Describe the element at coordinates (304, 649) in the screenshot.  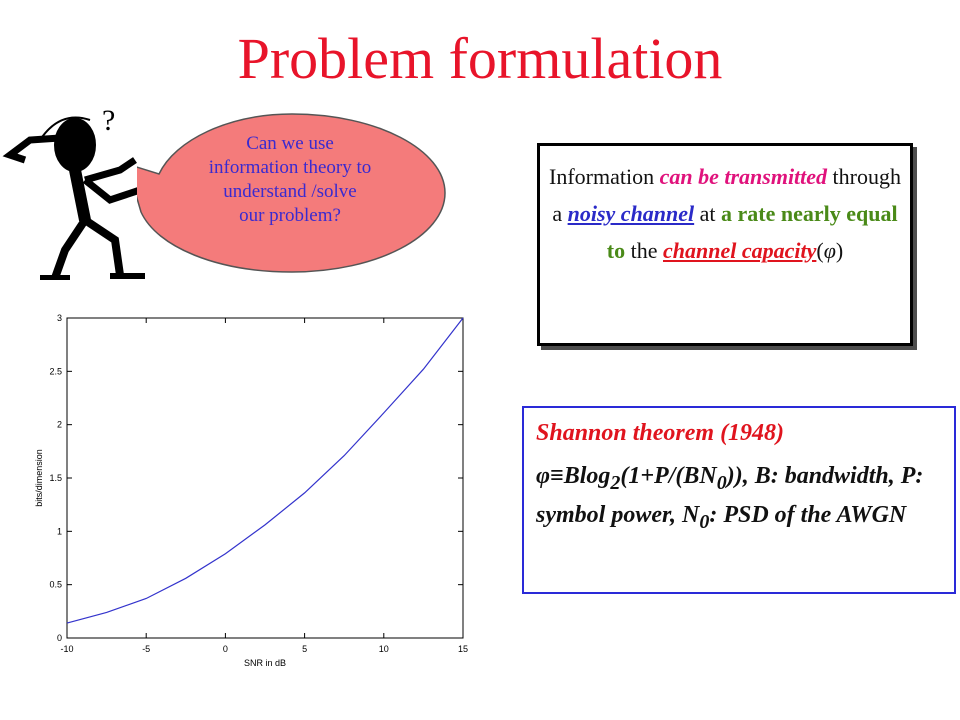
I see `x-tick-label: 5` at that location.